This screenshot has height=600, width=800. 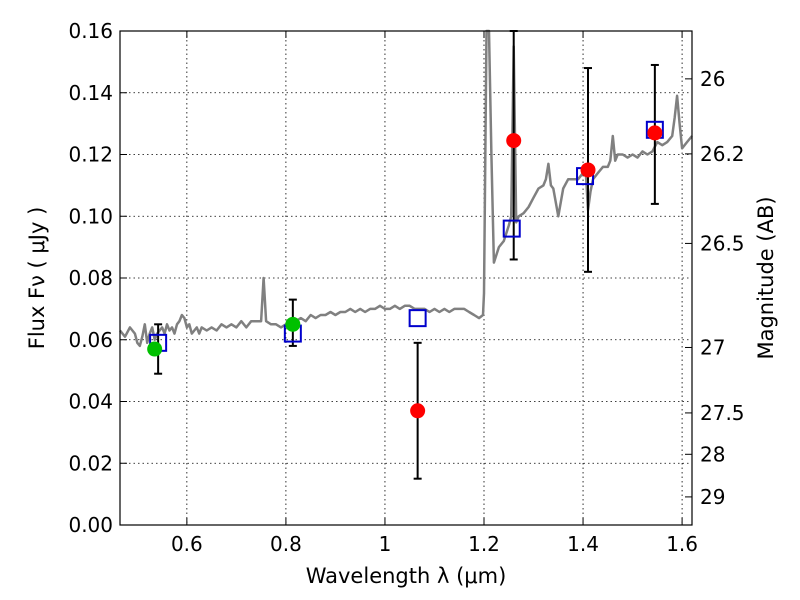 I want to click on x-tick-label: 1.4, so click(x=583, y=544).